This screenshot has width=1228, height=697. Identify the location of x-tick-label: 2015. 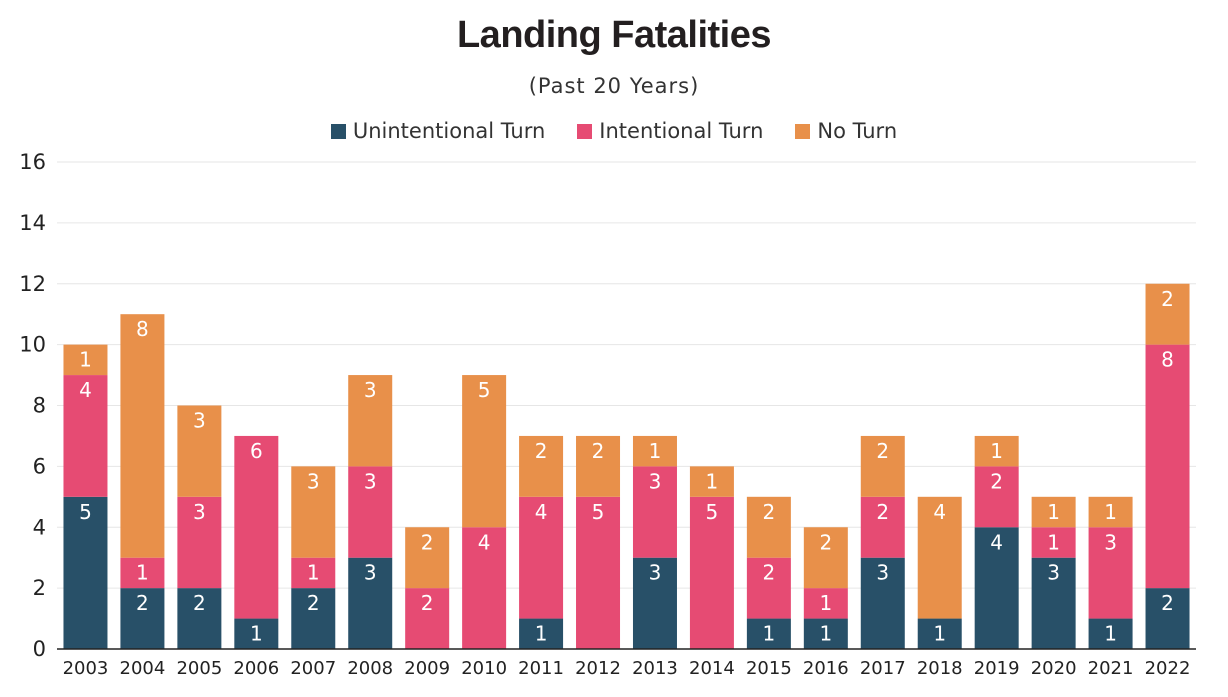
(769, 668).